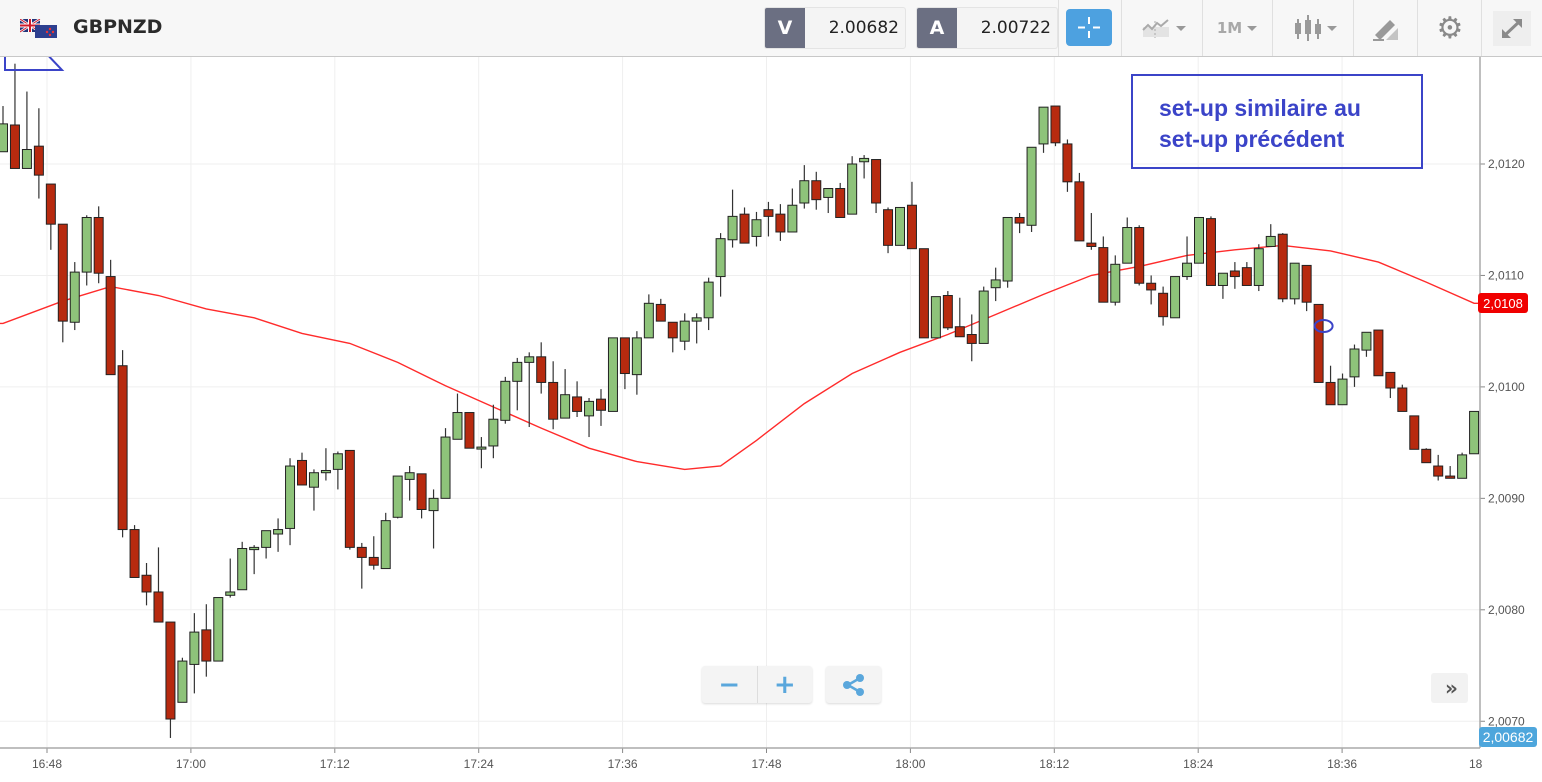 This screenshot has height=782, width=1542. Describe the element at coordinates (729, 684) in the screenshot. I see `zoom-out-button: −` at that location.